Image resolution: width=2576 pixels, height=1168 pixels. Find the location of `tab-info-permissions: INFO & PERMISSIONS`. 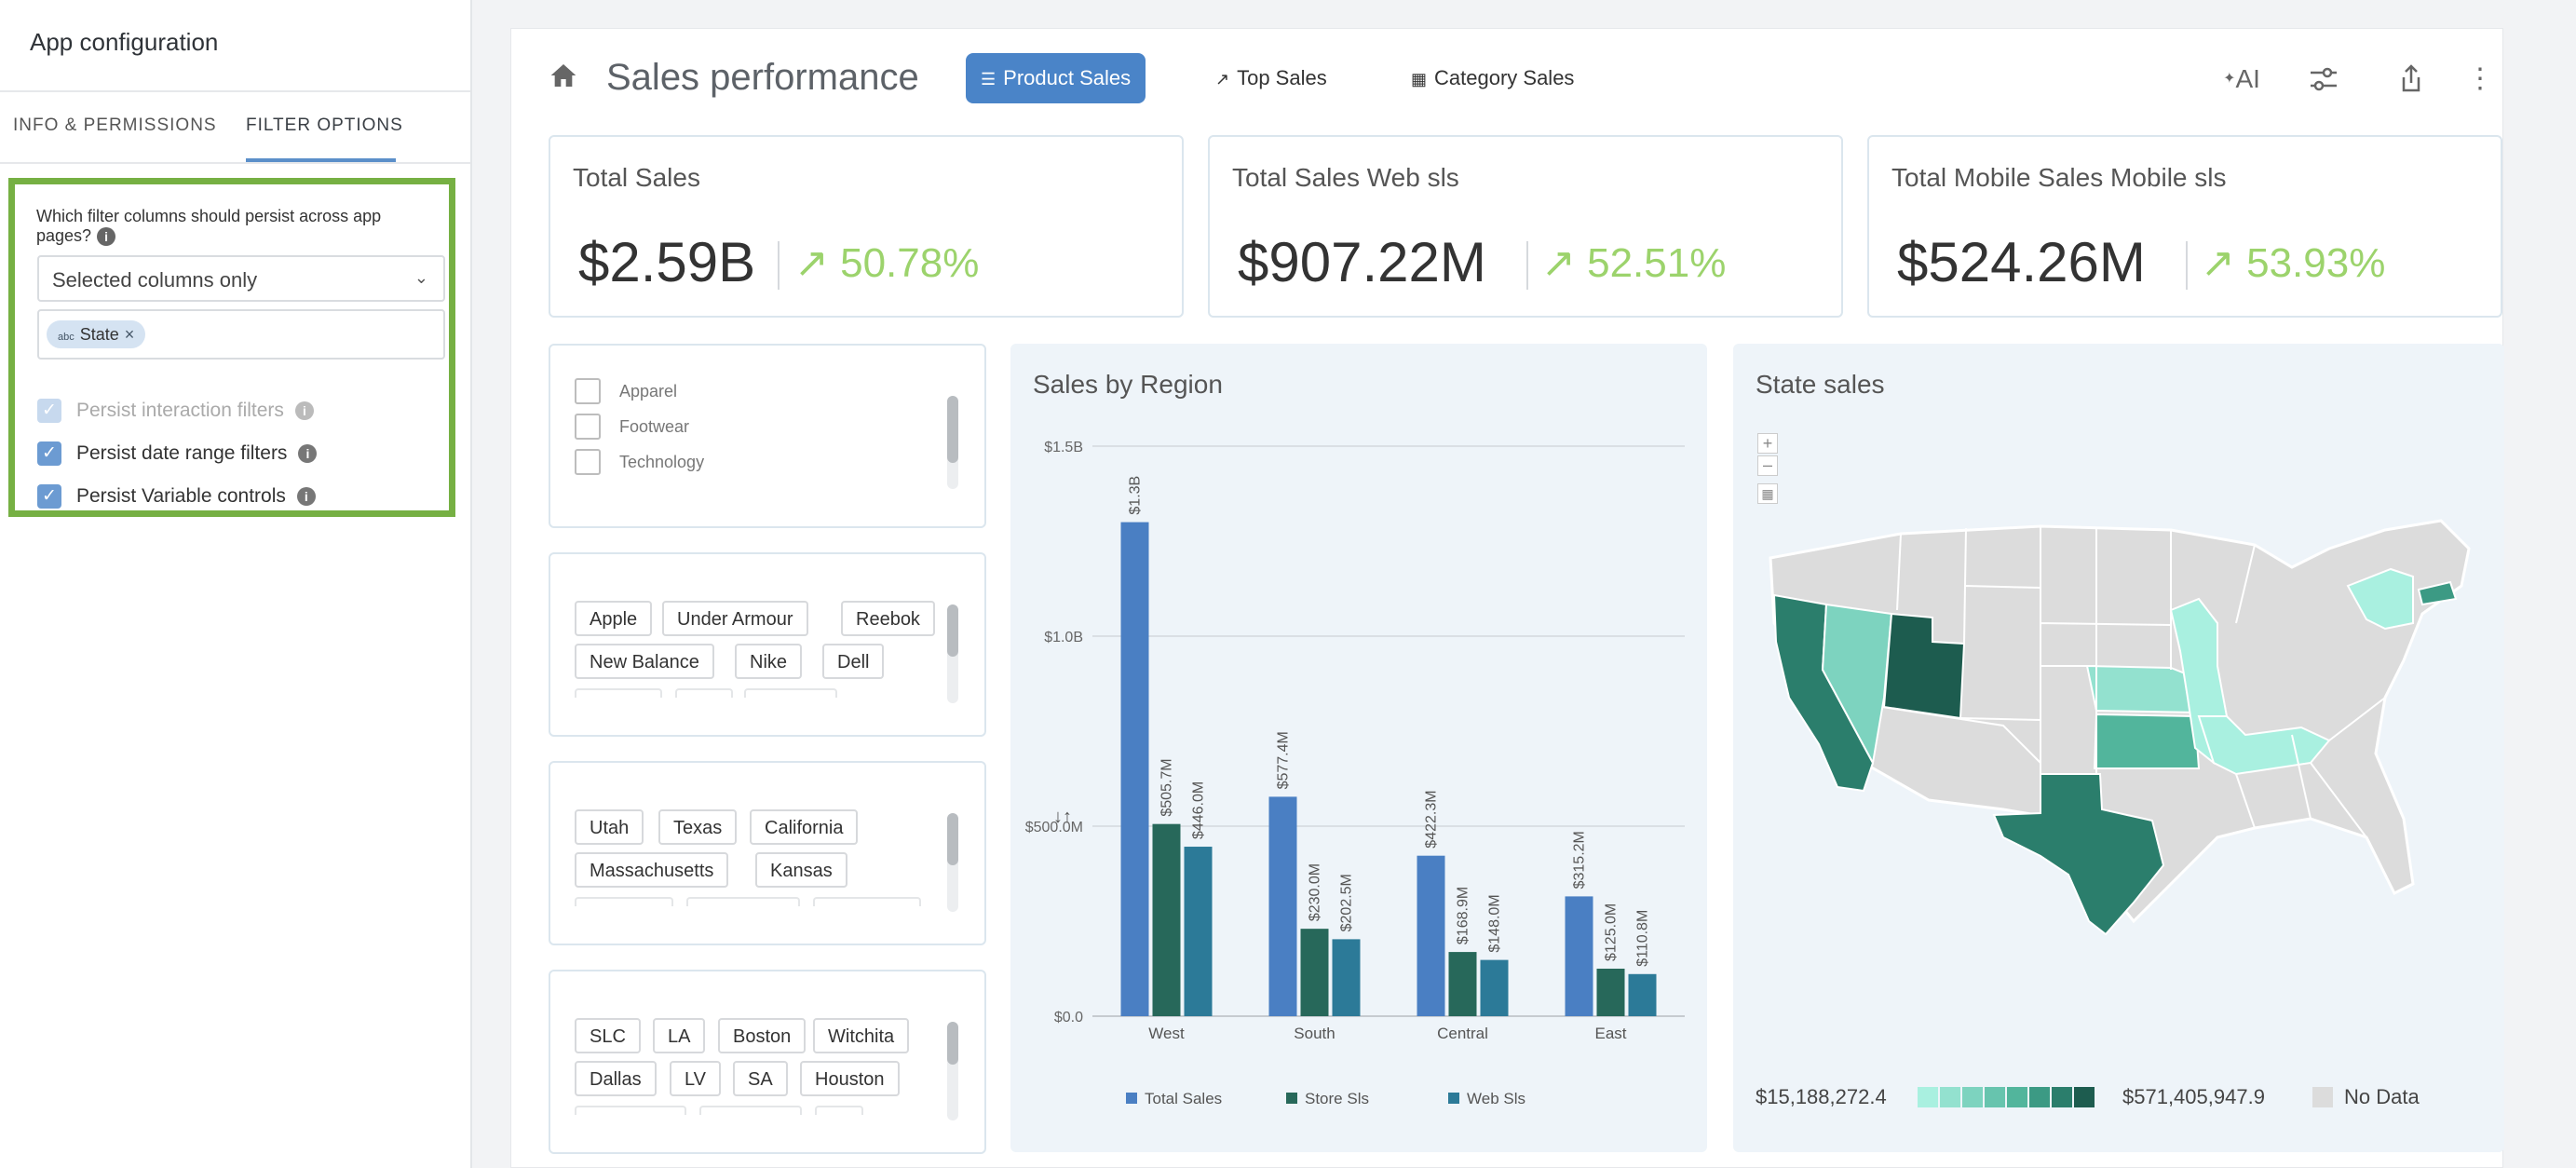

tab-info-permissions: INFO & PERMISSIONS is located at coordinates (115, 125).